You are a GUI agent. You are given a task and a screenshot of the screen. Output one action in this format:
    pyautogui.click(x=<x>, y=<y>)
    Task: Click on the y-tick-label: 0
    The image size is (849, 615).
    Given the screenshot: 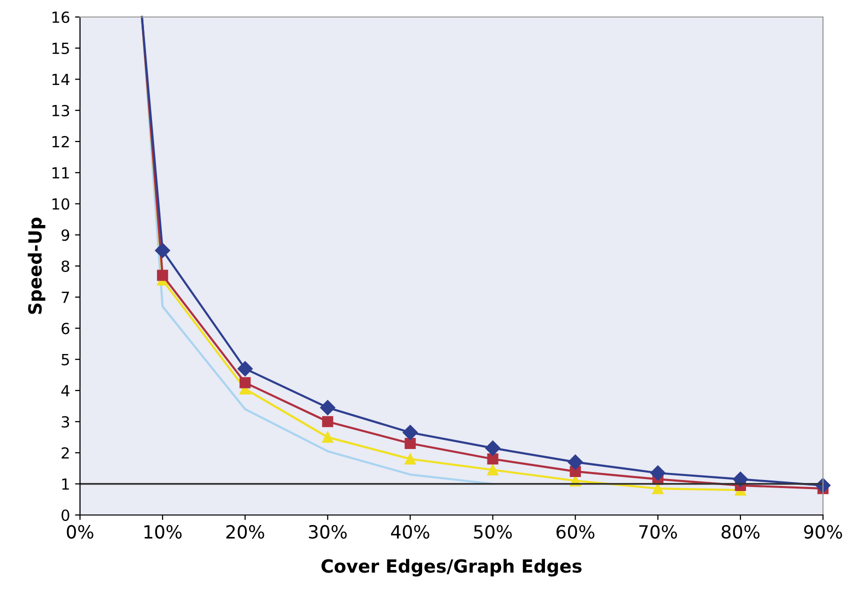 What is the action you would take?
    pyautogui.click(x=66, y=515)
    